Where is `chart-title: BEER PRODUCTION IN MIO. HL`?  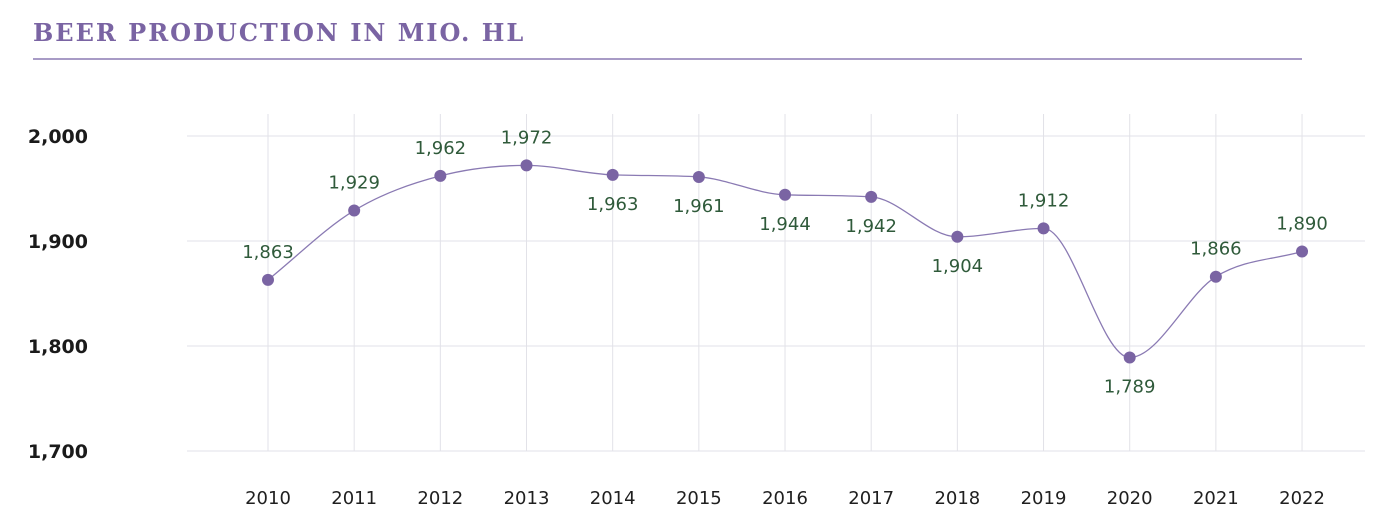 chart-title: BEER PRODUCTION IN MIO. HL is located at coordinates (279, 32).